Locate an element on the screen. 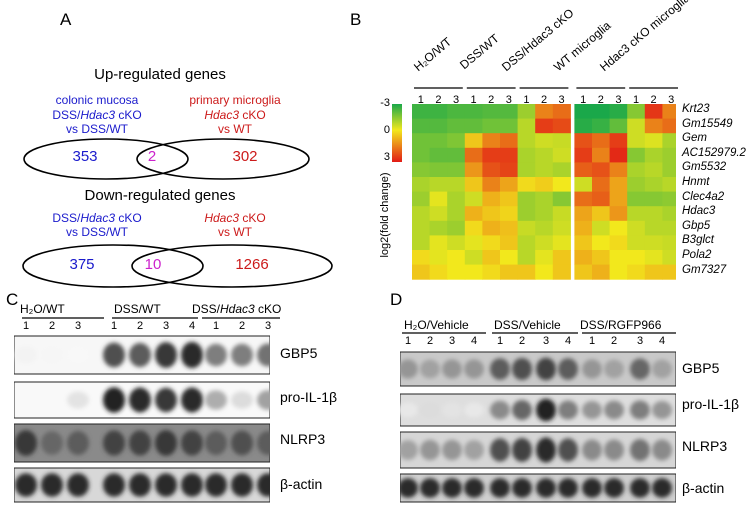  venn-down-right-count: 1266 is located at coordinates (252, 264).